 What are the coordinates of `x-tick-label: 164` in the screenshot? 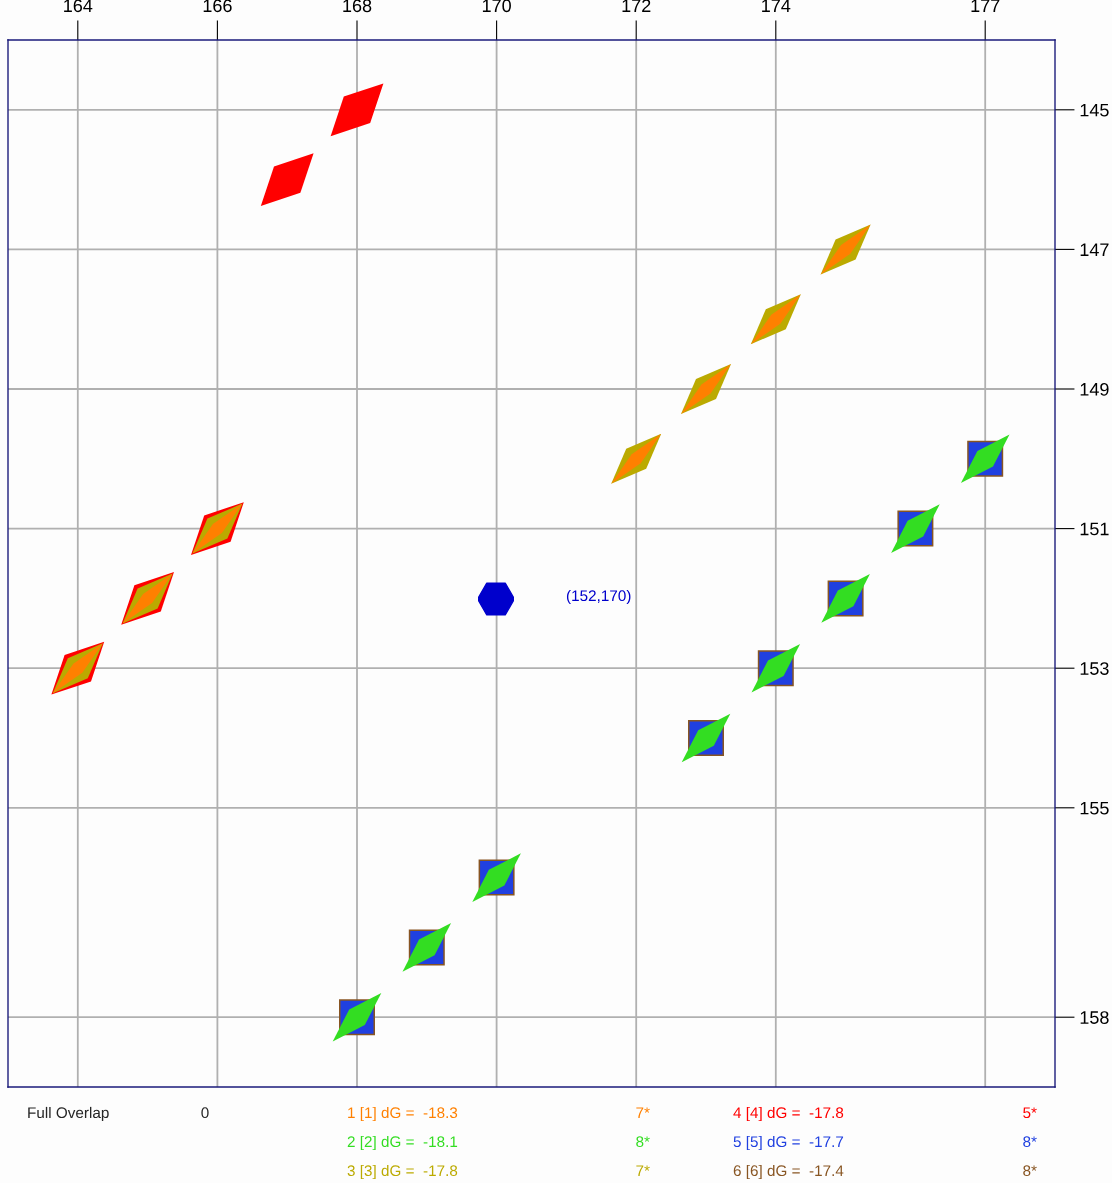 It's located at (78, 6).